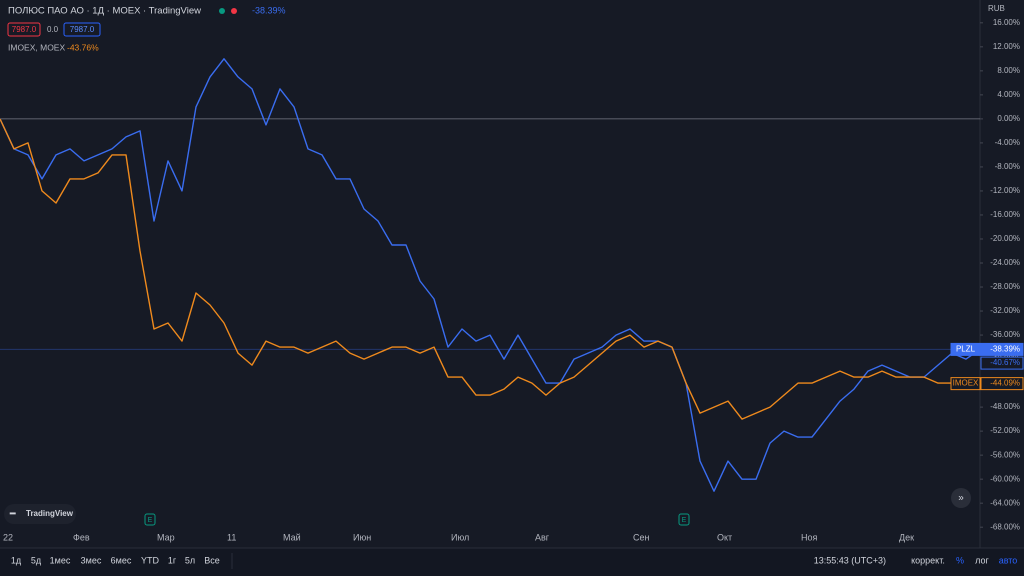  I want to click on y-tick-label: -68.00%, so click(1005, 526).